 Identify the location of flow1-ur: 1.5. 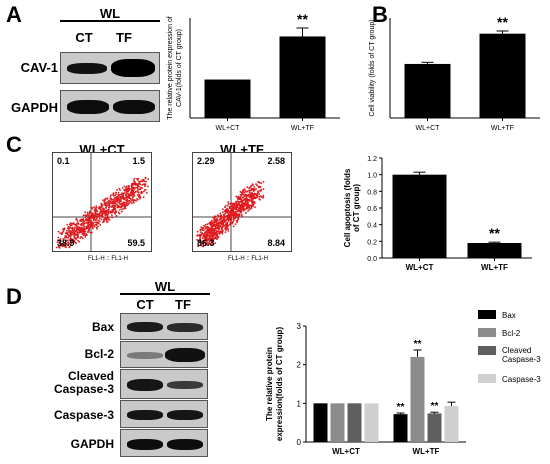
(138, 161).